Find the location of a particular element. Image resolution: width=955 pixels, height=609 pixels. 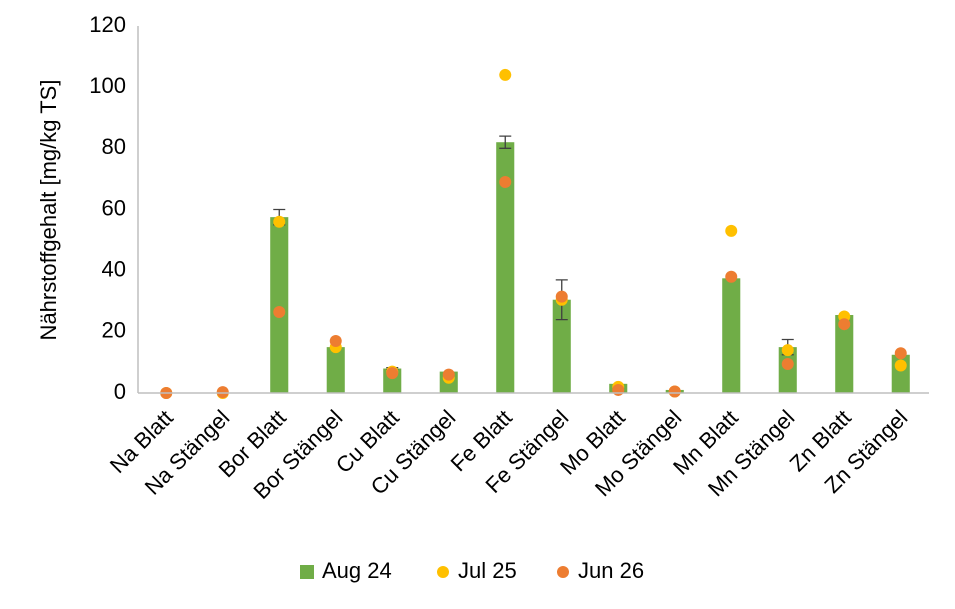

legend-label: Jul 25 is located at coordinates (487, 570).